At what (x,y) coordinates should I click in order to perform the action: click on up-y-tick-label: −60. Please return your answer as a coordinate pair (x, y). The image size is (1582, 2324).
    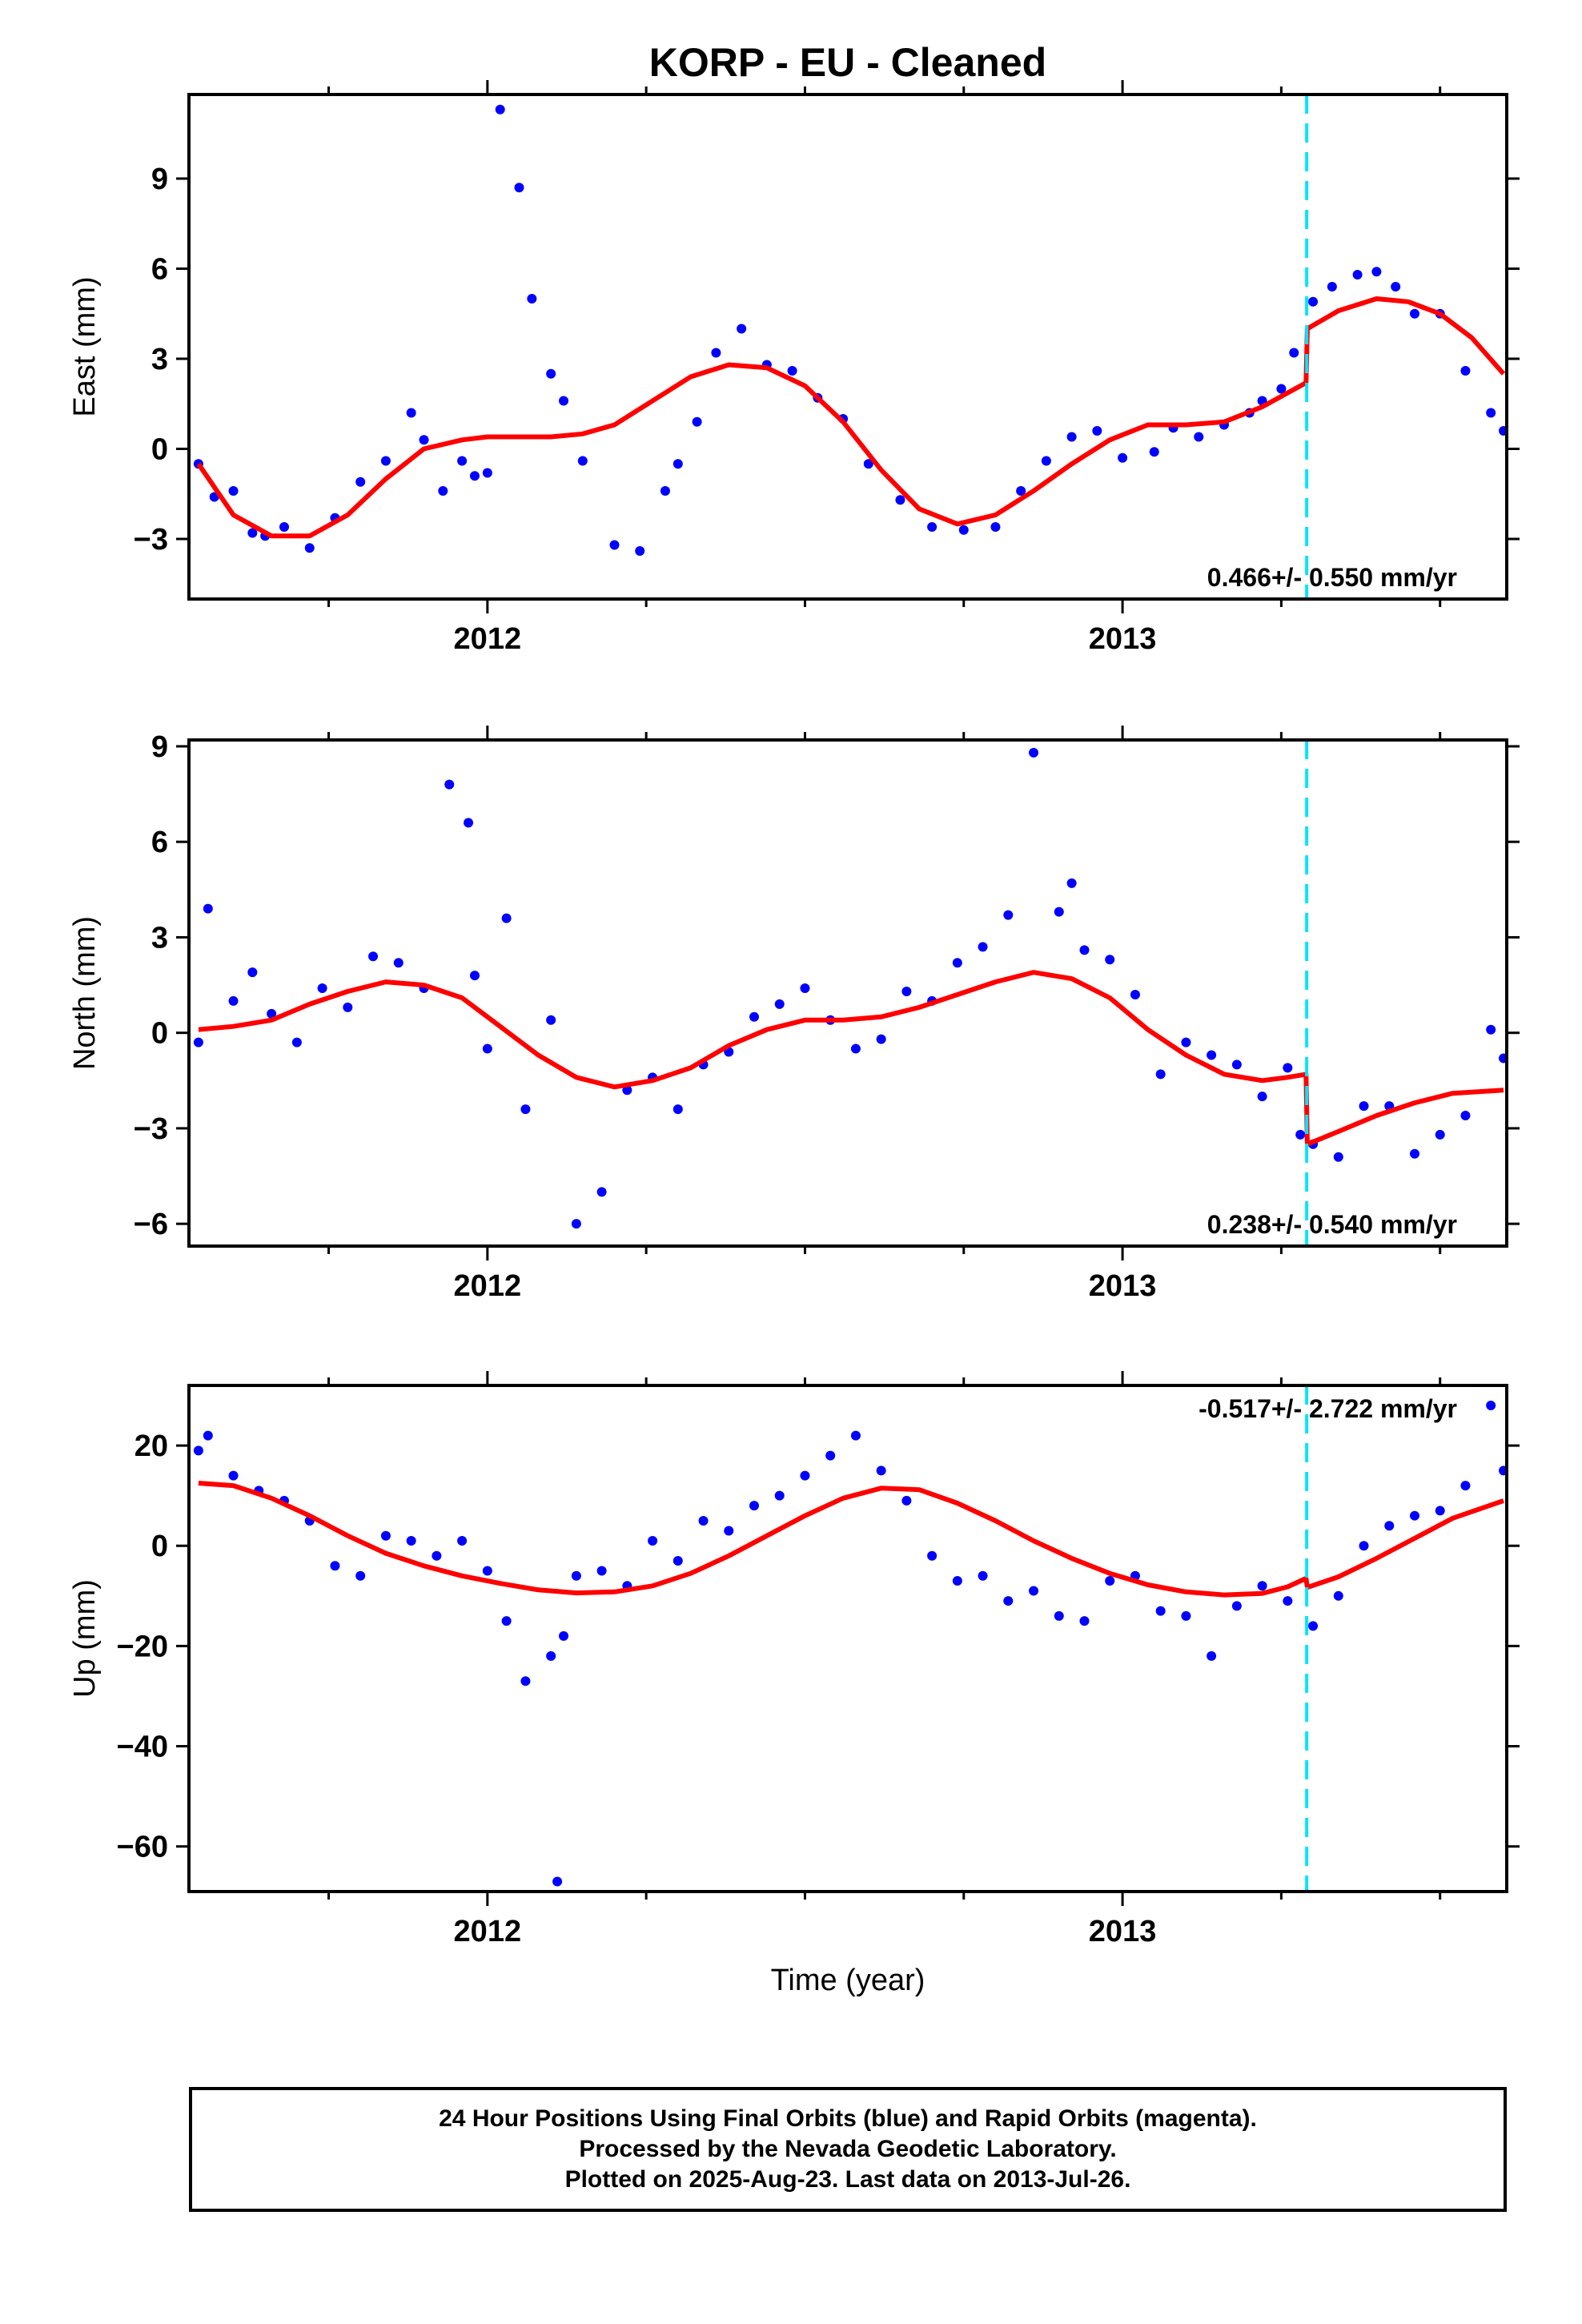
    Looking at the image, I should click on (142, 1847).